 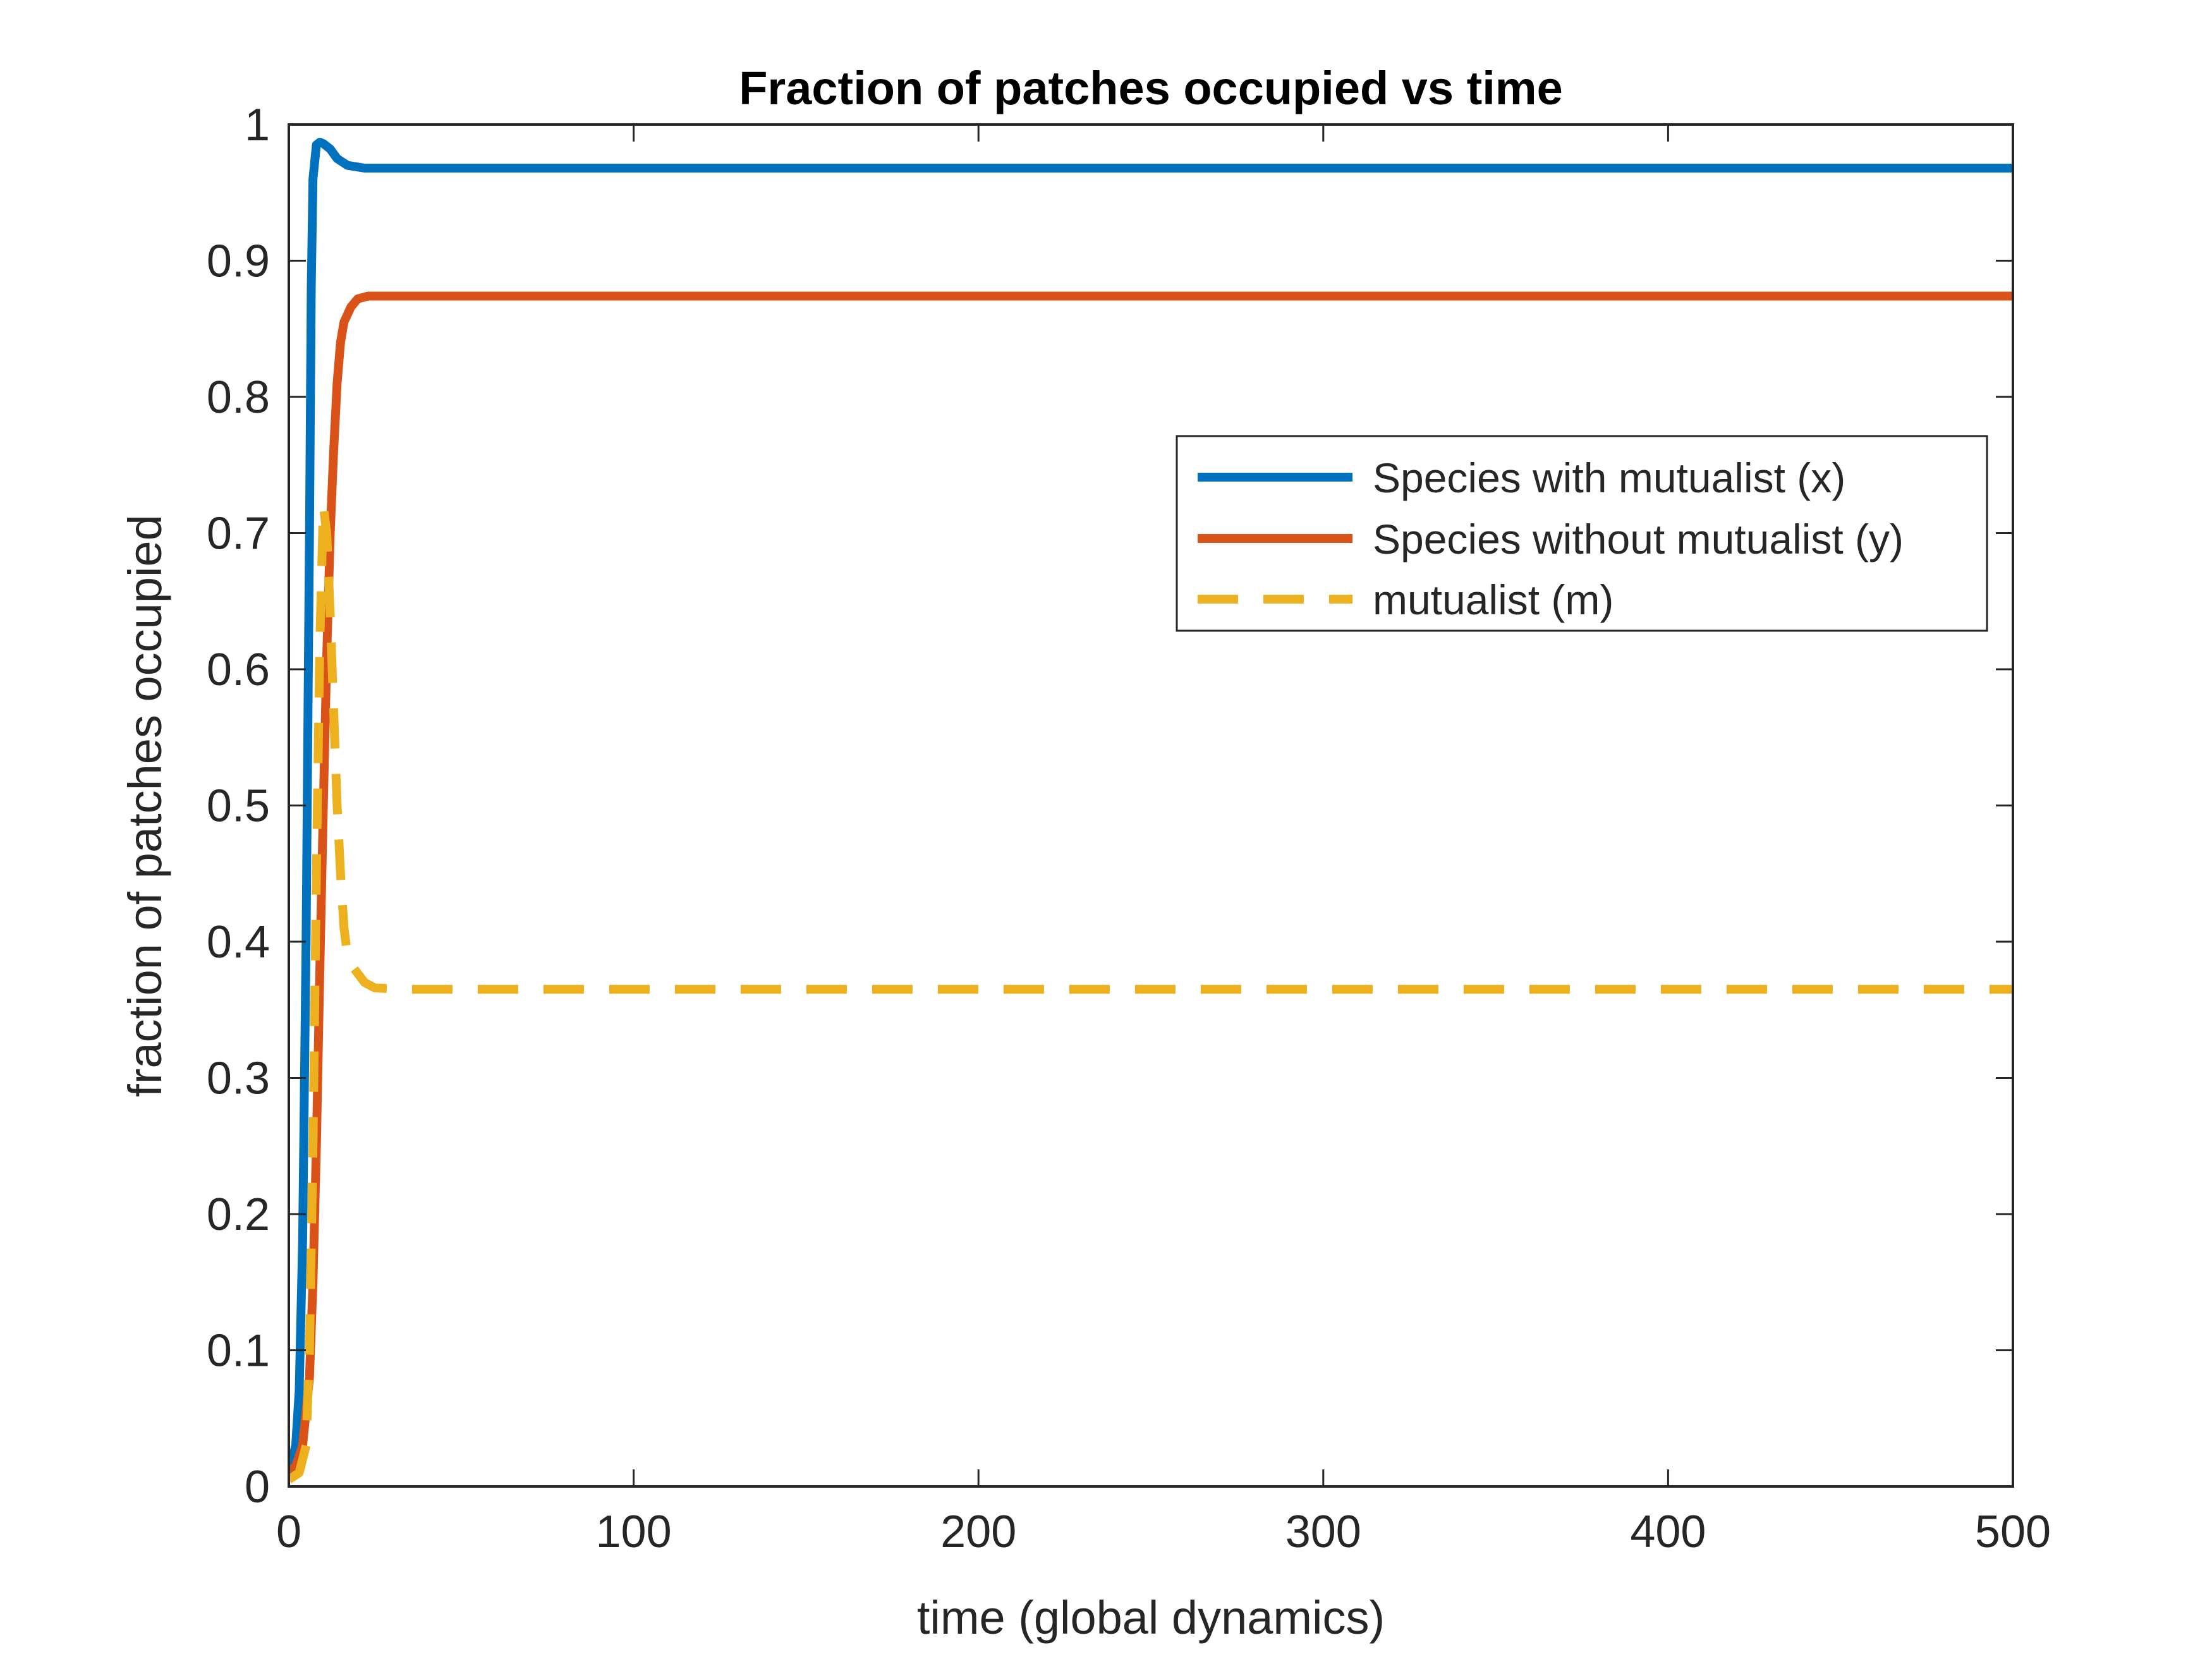 I want to click on legend-entry-label: mutualist (m), so click(x=1493, y=599).